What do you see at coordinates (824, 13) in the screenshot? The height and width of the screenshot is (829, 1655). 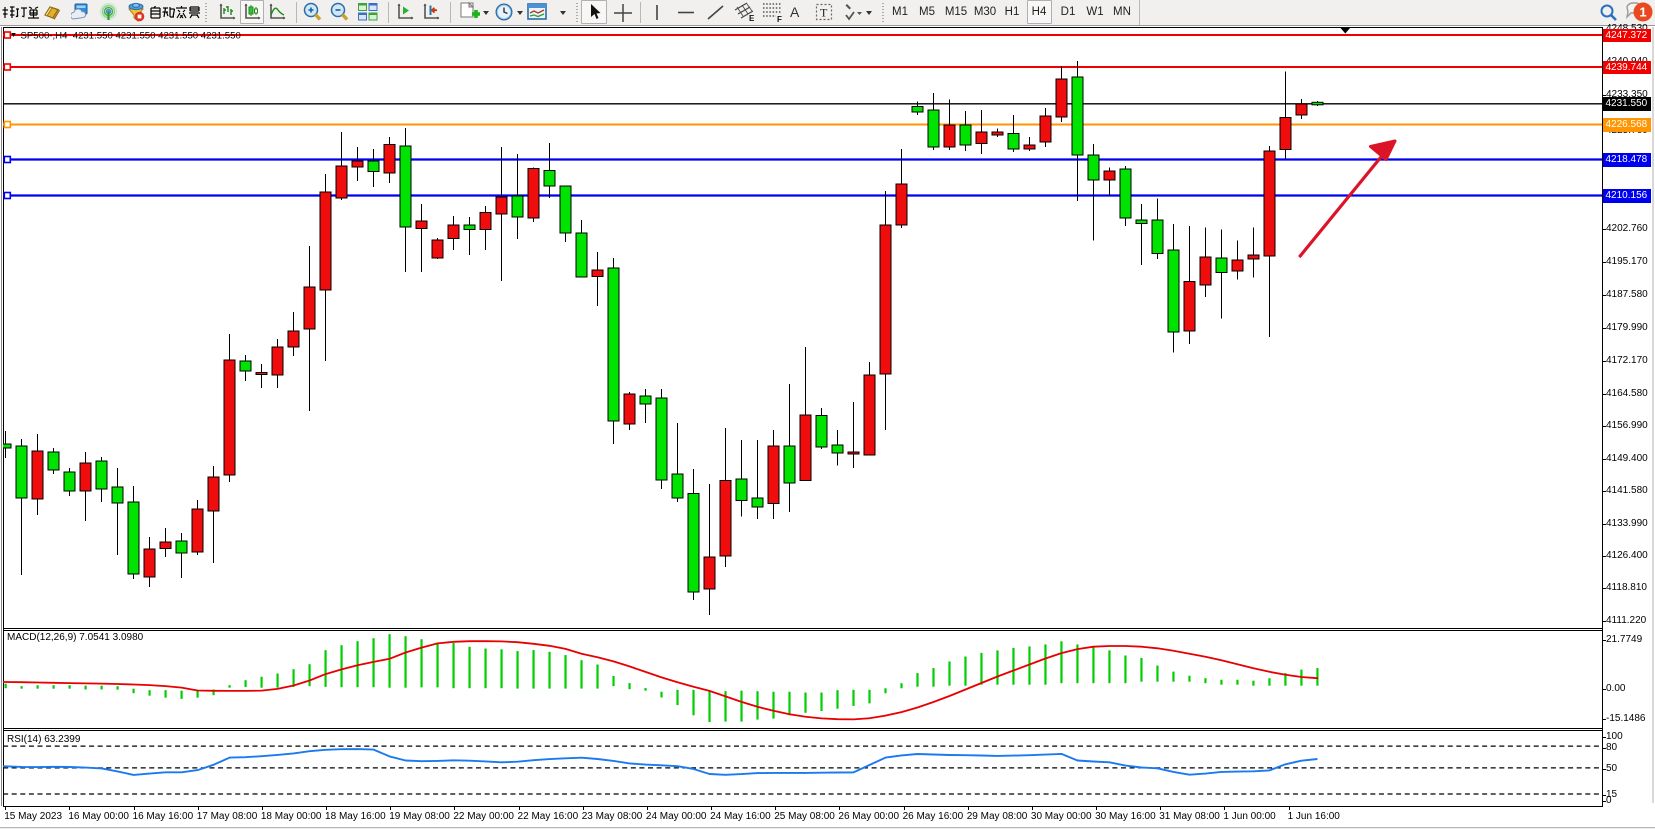 I see `svg-text: T` at bounding box center [824, 13].